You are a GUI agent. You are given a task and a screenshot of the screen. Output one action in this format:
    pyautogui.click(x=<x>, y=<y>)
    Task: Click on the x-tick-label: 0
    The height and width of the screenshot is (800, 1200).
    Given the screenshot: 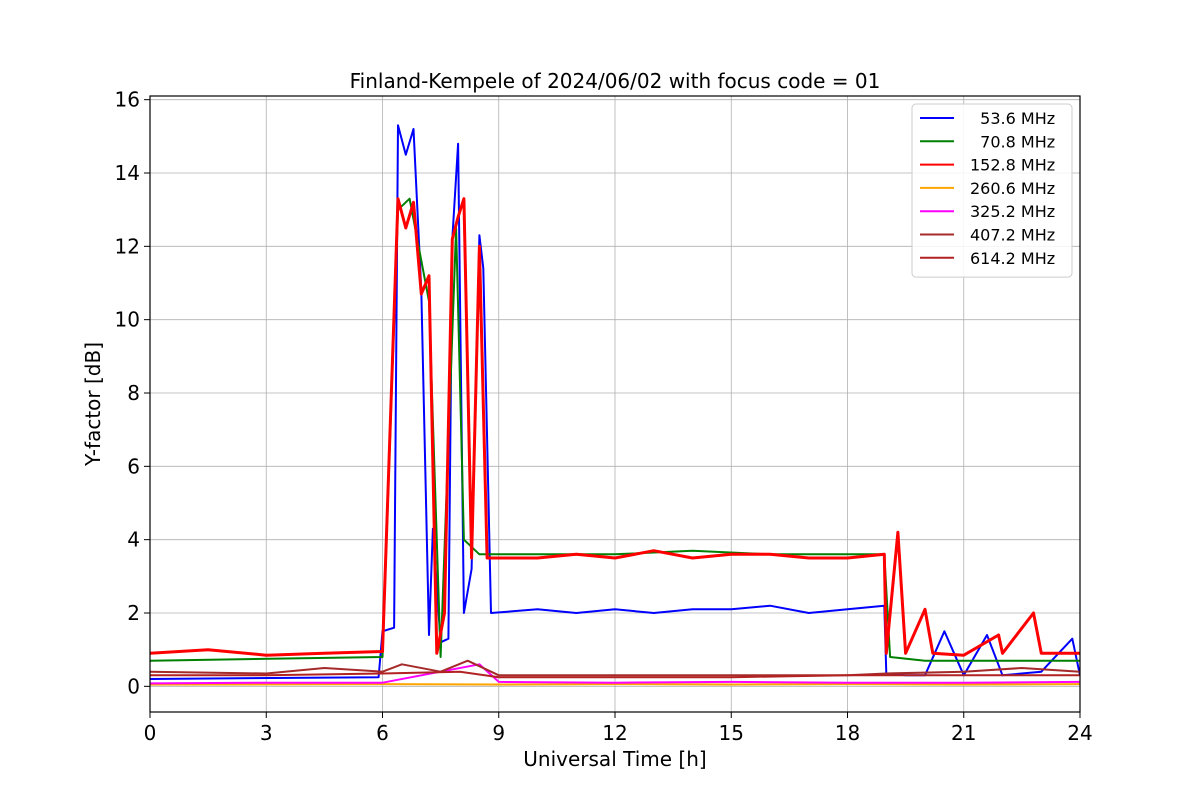 What is the action you would take?
    pyautogui.click(x=150, y=733)
    